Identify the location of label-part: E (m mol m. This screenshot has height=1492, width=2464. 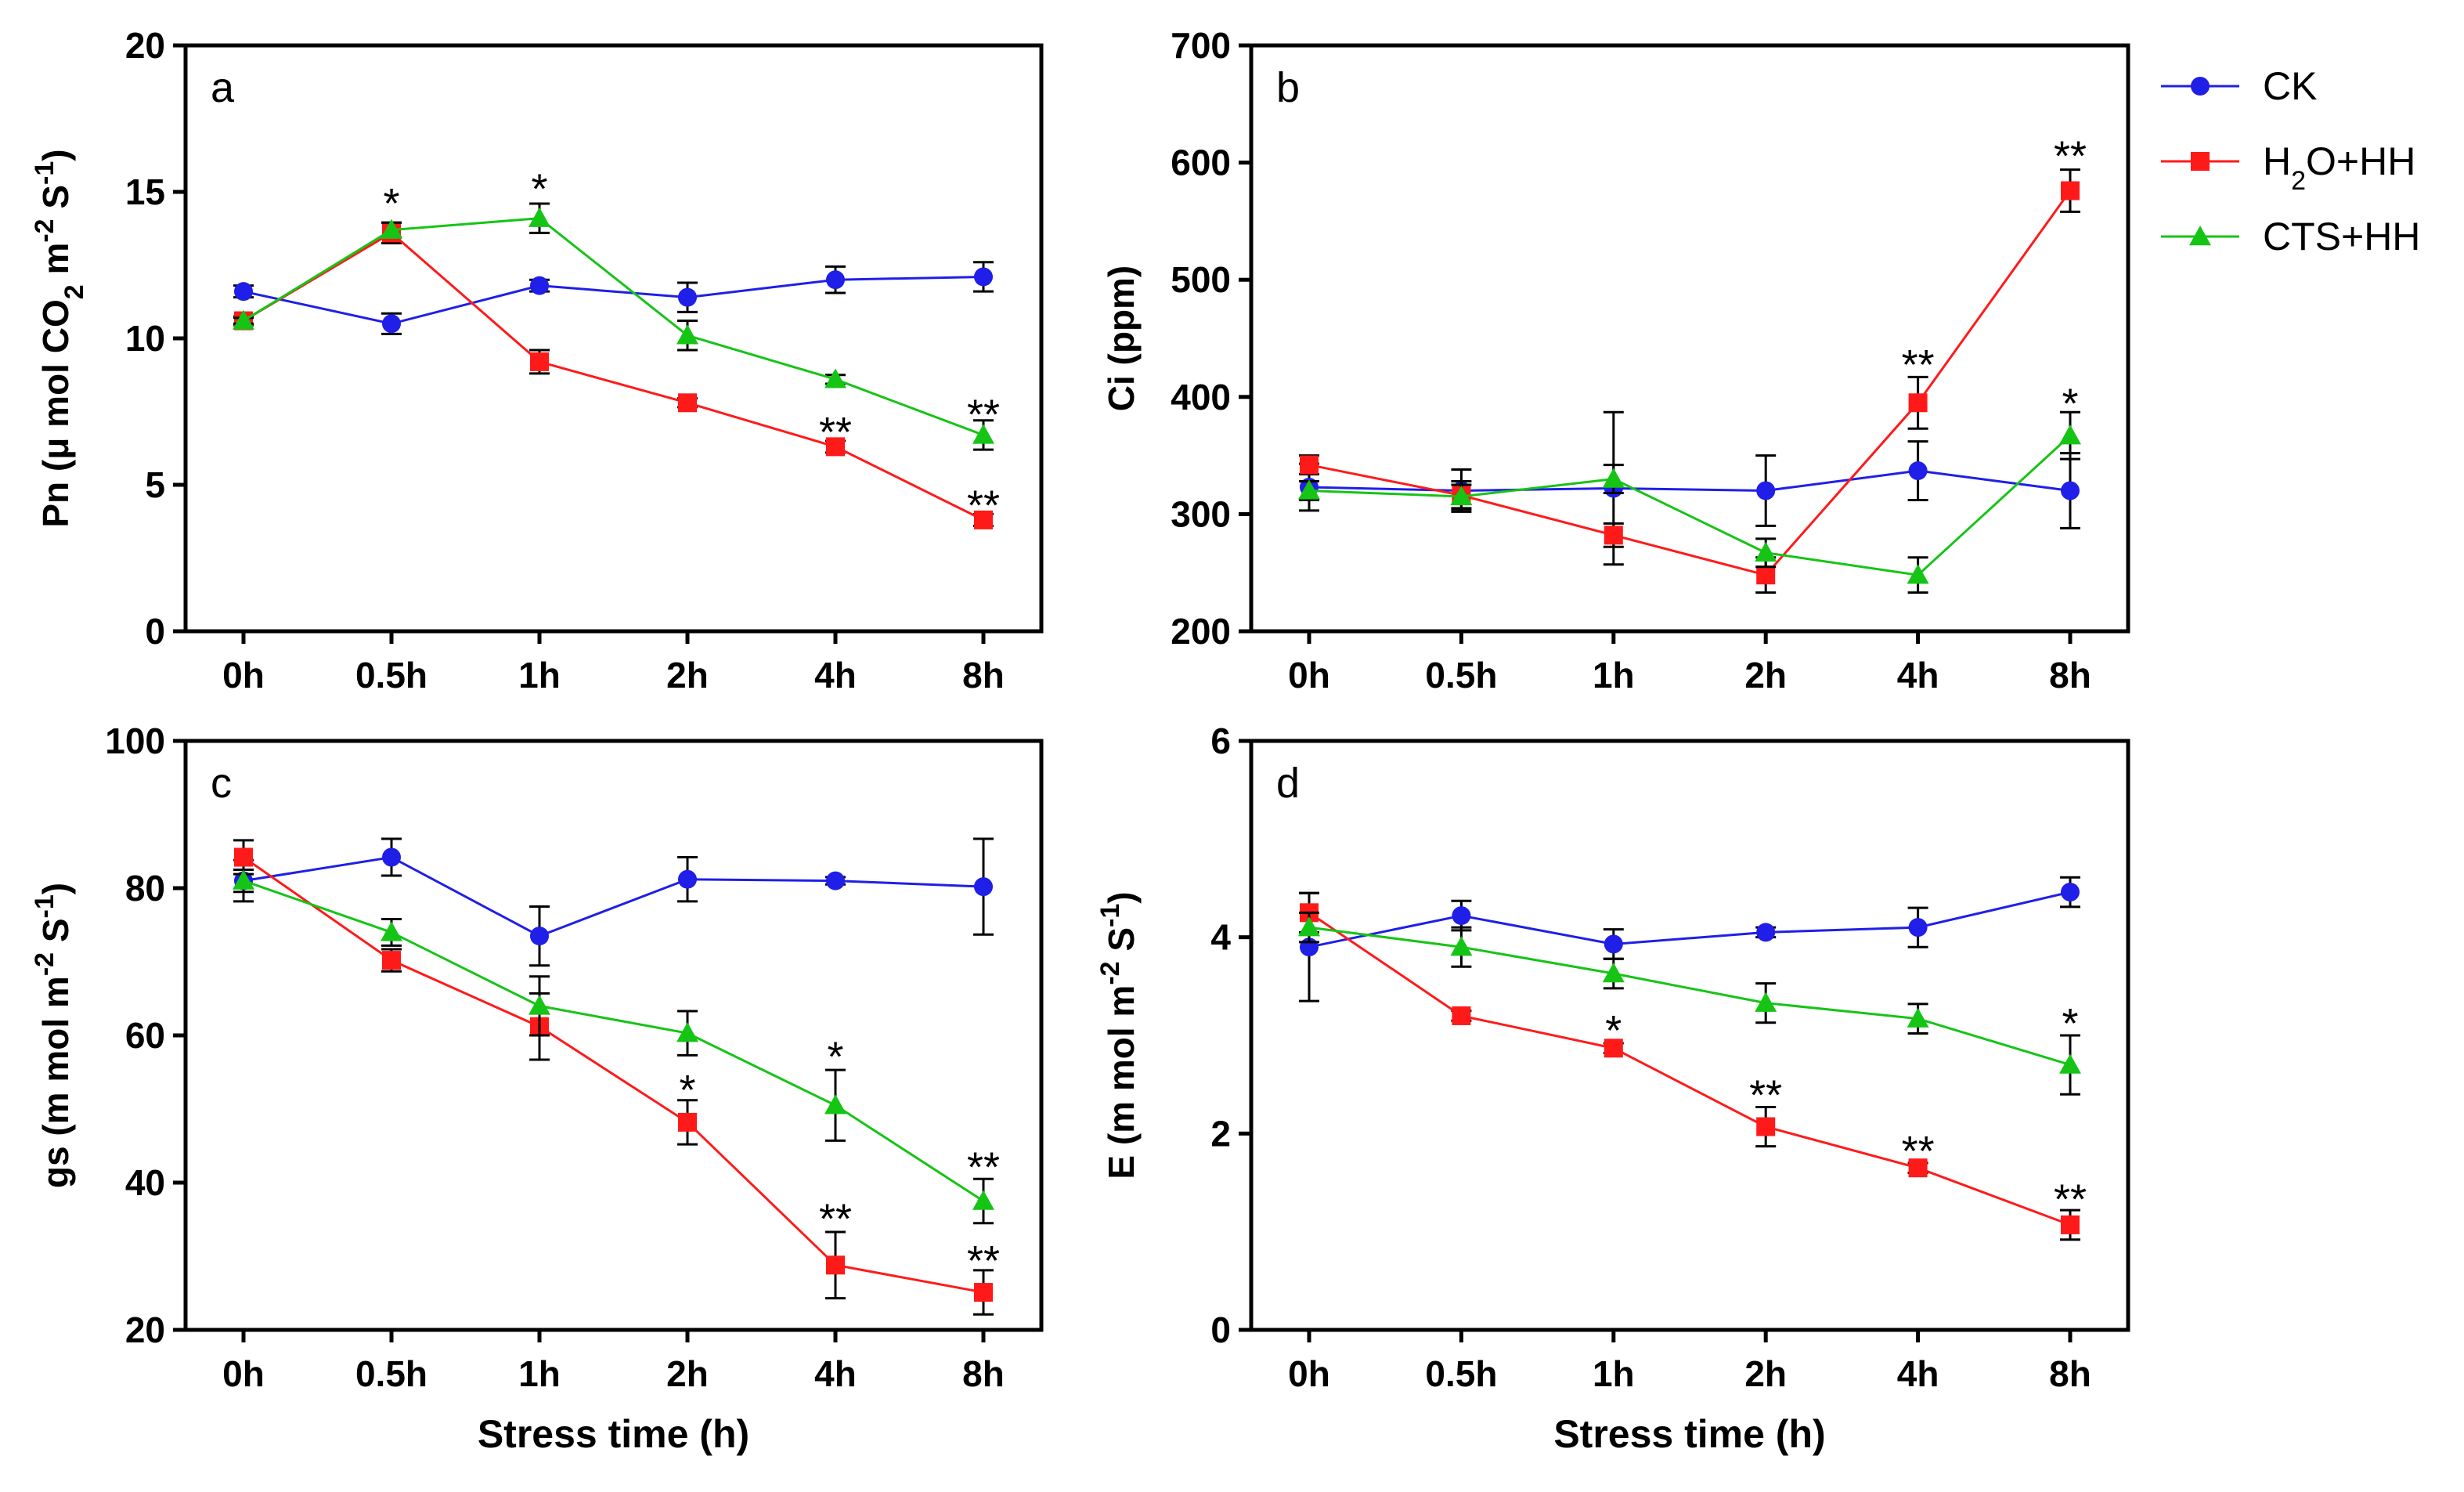
(1121, 1082).